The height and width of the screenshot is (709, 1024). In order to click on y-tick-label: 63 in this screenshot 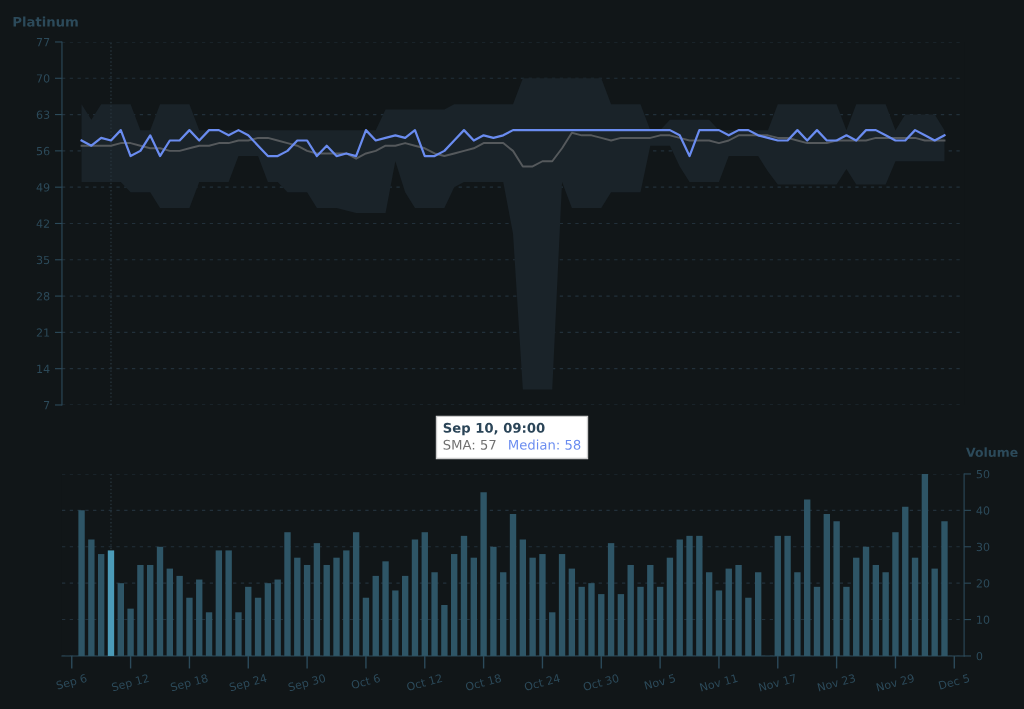, I will do `click(43, 114)`.